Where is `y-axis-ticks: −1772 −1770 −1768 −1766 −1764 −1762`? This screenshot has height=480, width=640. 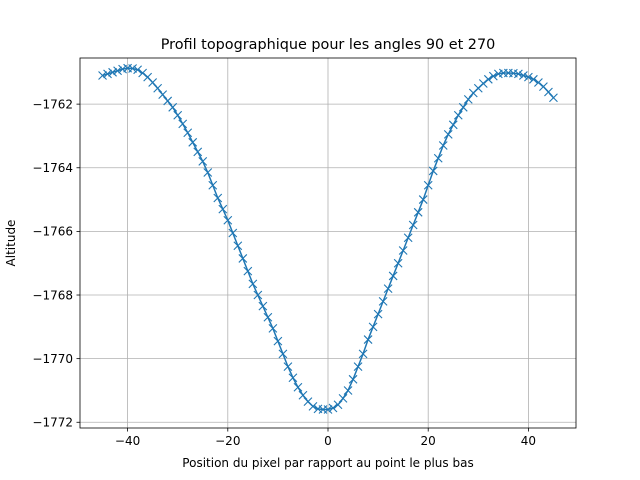
y-axis-ticks: −1772 −1770 −1768 −1766 −1764 −1762 is located at coordinates (56, 263).